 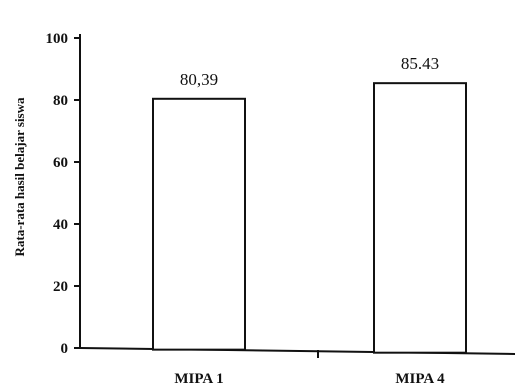 What do you see at coordinates (297, 367) in the screenshot?
I see `x-axis: MIPA 1 MIPA 4` at bounding box center [297, 367].